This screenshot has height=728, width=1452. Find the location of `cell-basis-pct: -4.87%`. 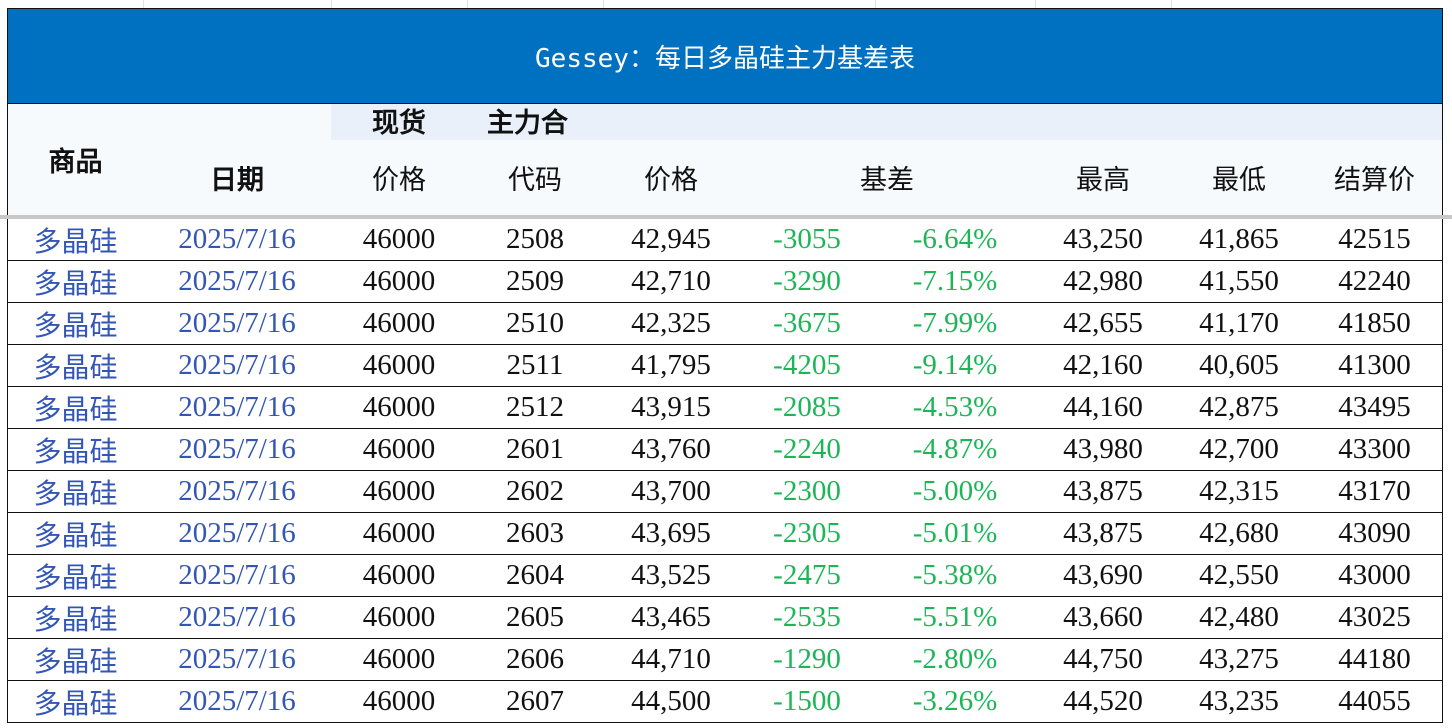

cell-basis-pct: -4.87% is located at coordinates (955, 450).